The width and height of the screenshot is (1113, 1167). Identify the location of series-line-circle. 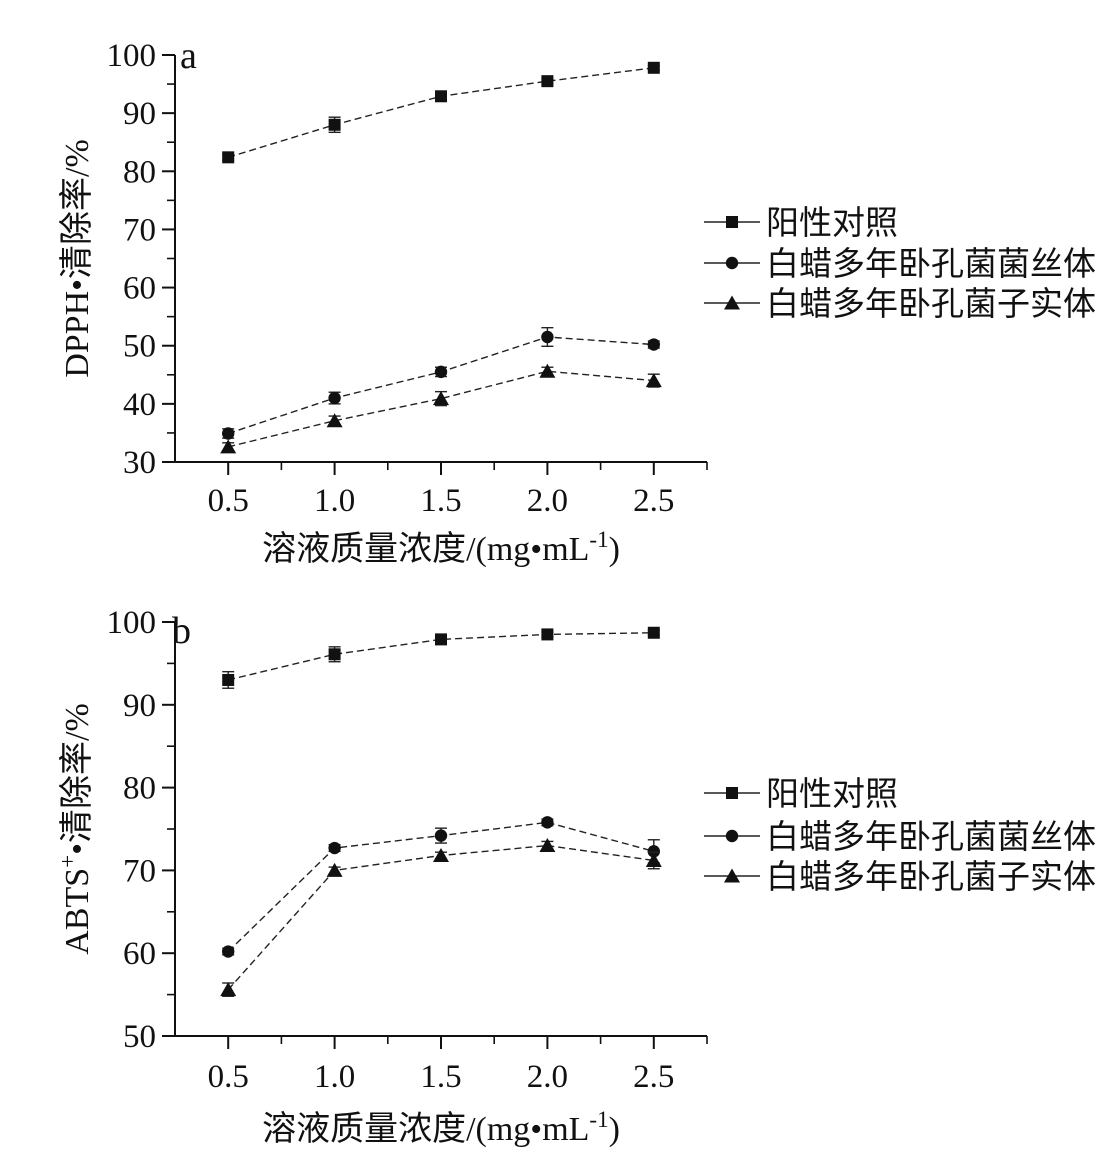
(440, 385).